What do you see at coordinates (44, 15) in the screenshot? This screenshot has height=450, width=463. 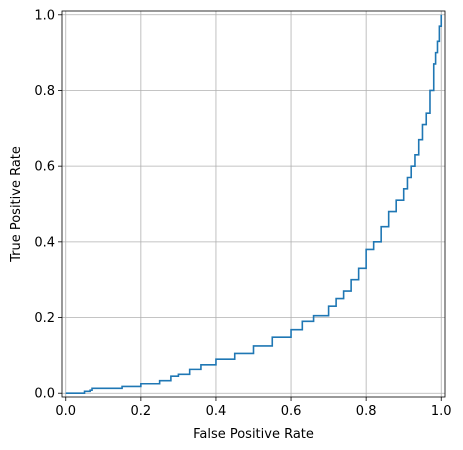 I see `y-tick-label: 1.0` at bounding box center [44, 15].